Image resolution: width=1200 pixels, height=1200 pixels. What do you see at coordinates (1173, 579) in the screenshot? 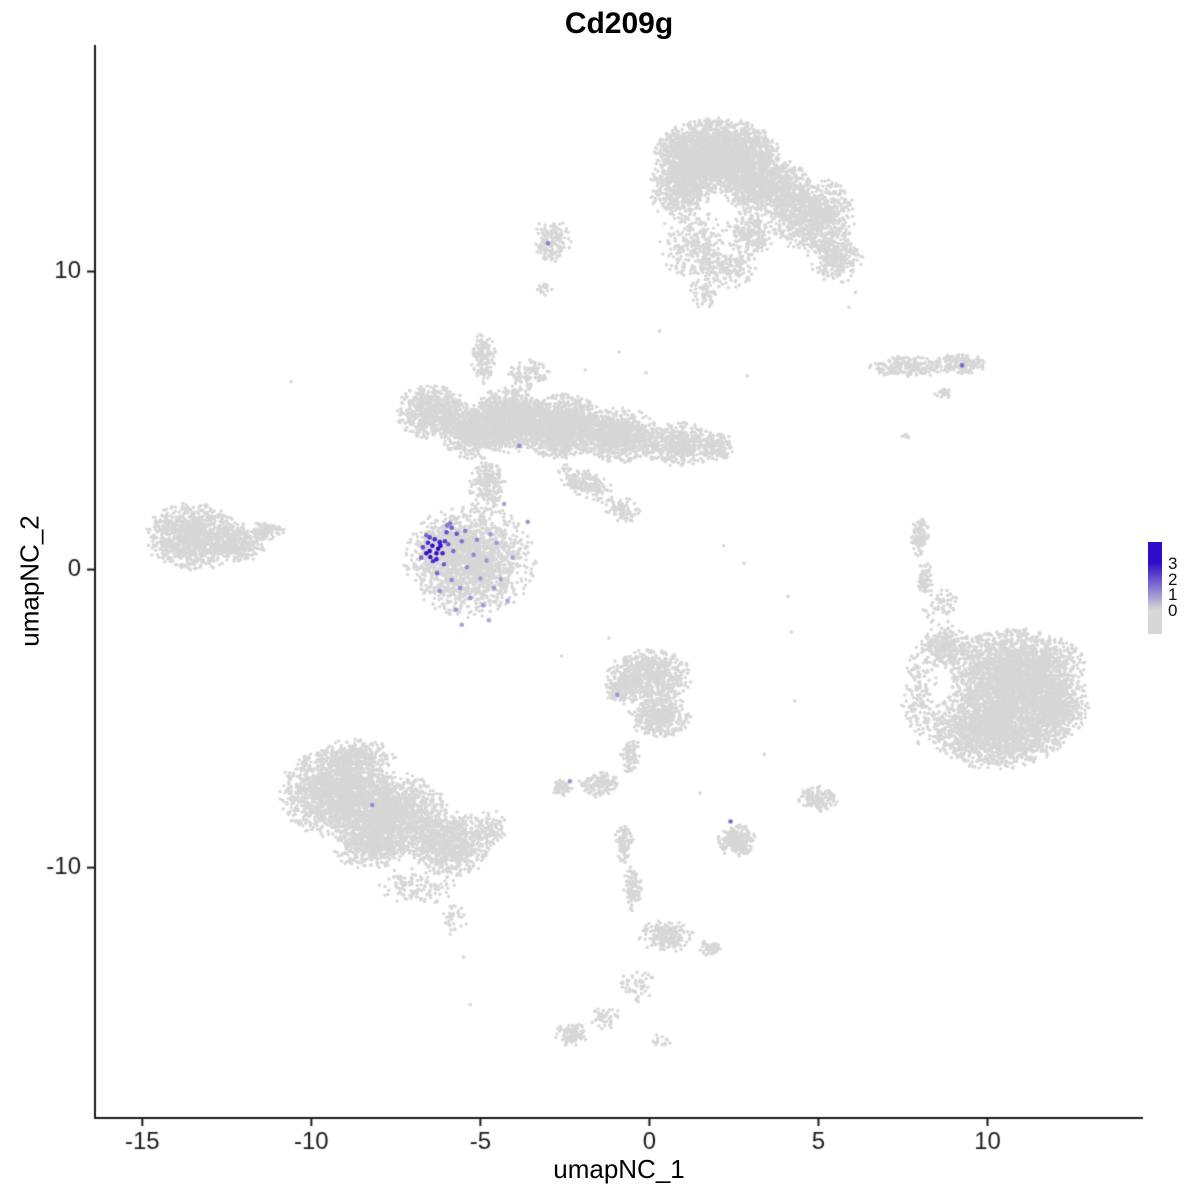
I see `legend-tick-label: 2` at bounding box center [1173, 579].